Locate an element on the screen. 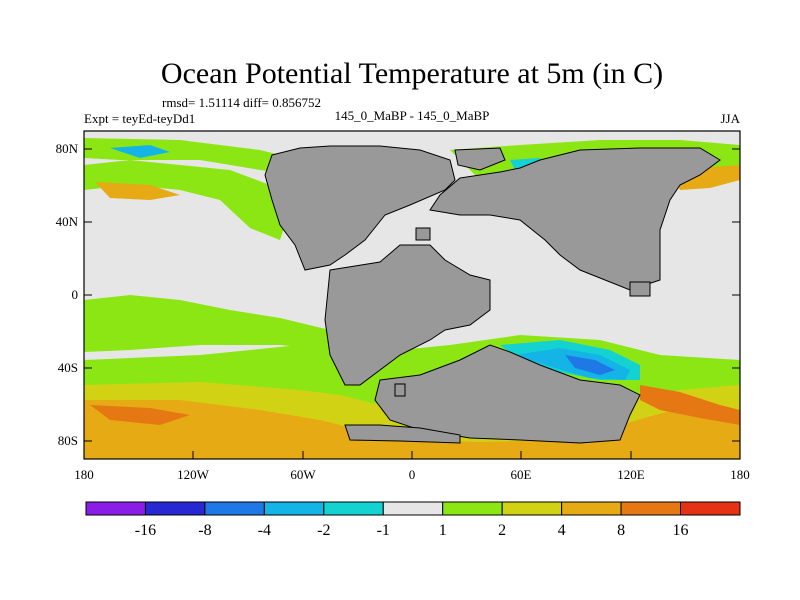 Image resolution: width=800 pixels, height=600 pixels. lat-label-40n: 40N is located at coordinates (67, 221).